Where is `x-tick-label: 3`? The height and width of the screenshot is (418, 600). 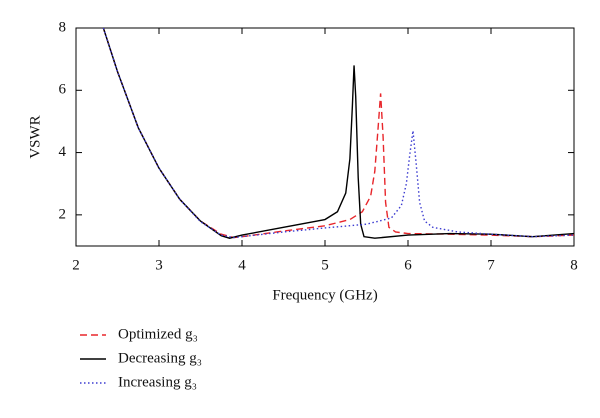 x-tick-label: 3 is located at coordinates (159, 265).